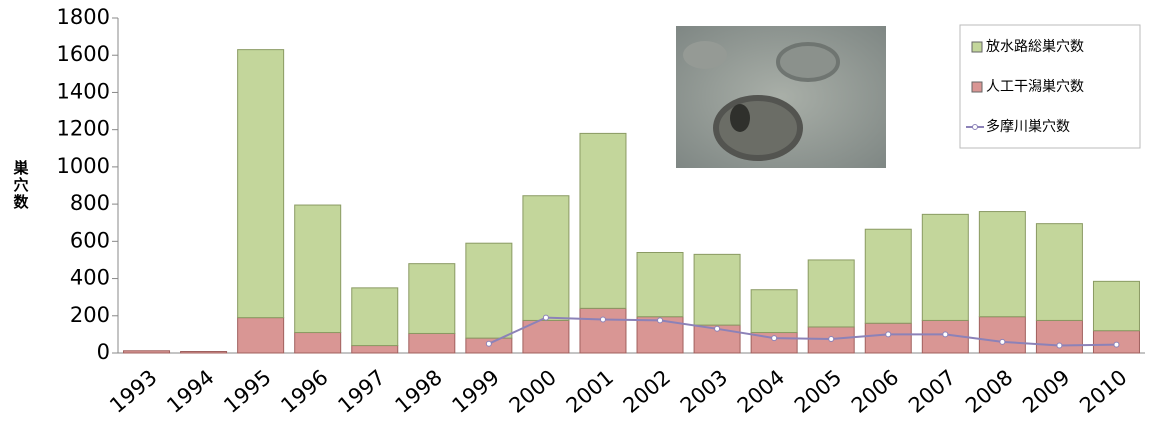 The image size is (1149, 432). Describe the element at coordinates (83, 91) in the screenshot. I see `y-tick-label: 1400` at that location.